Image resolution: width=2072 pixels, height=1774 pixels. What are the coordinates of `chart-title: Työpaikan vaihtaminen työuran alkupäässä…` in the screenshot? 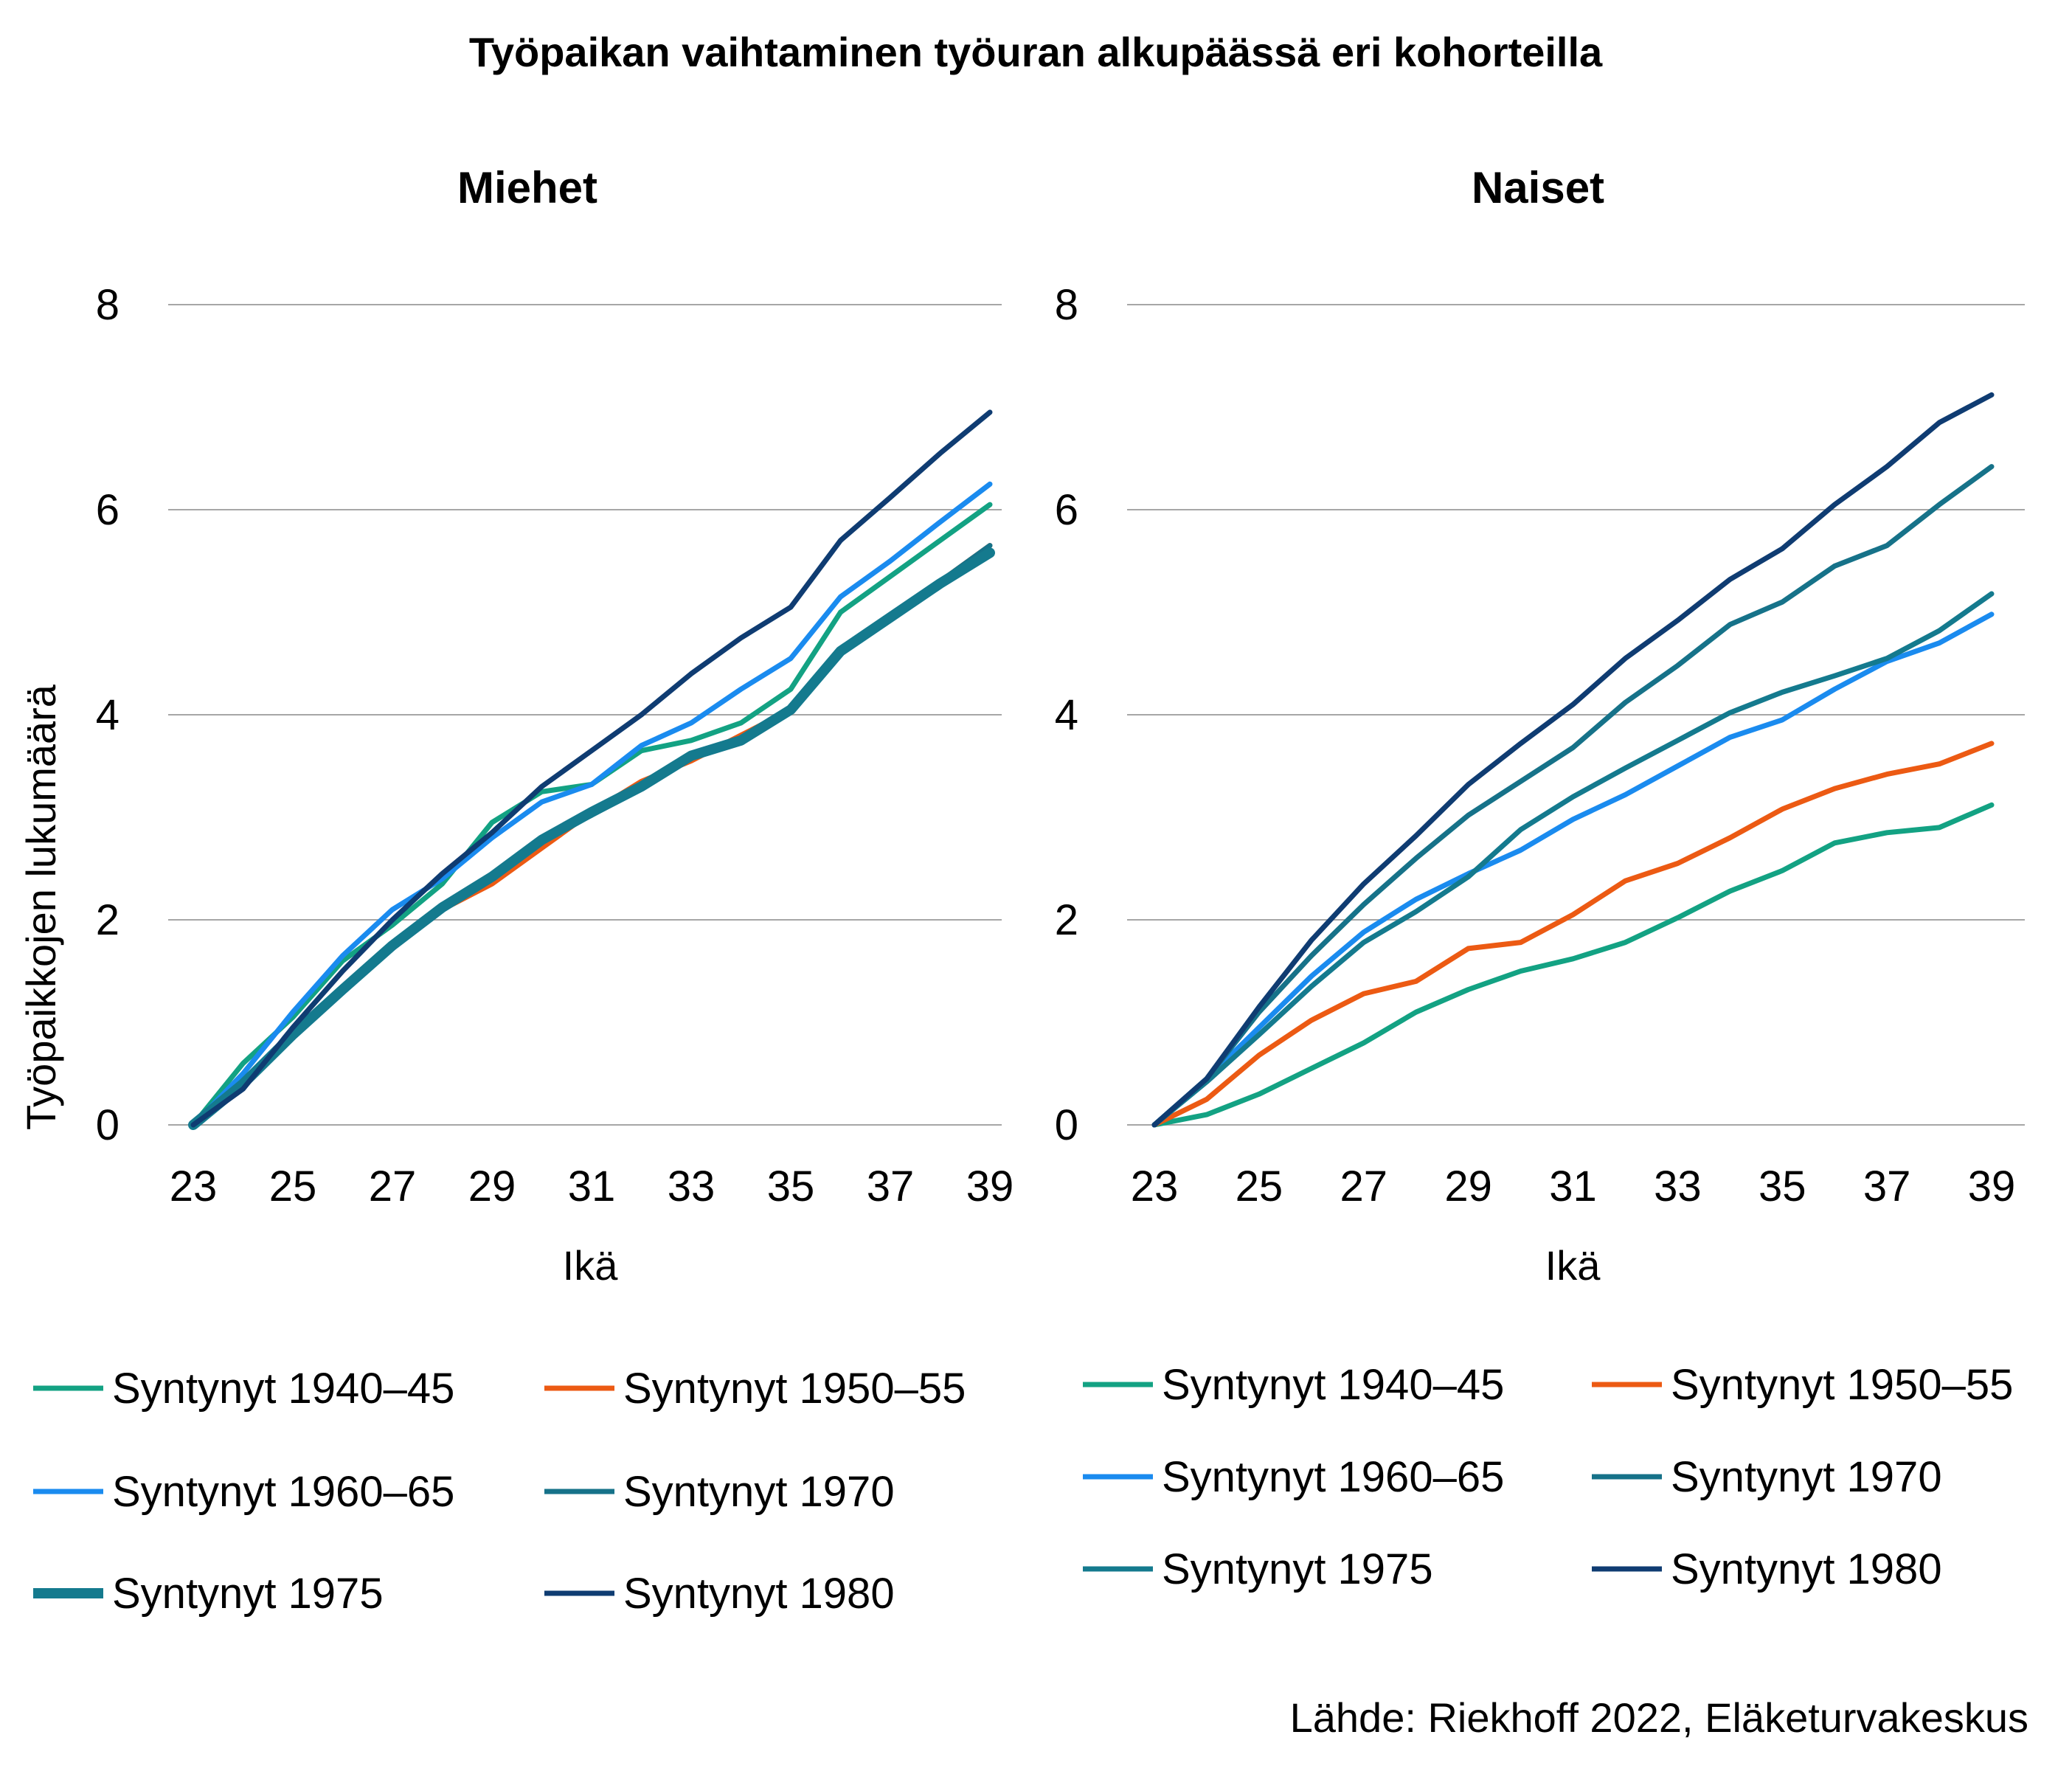 It's located at (1036, 52).